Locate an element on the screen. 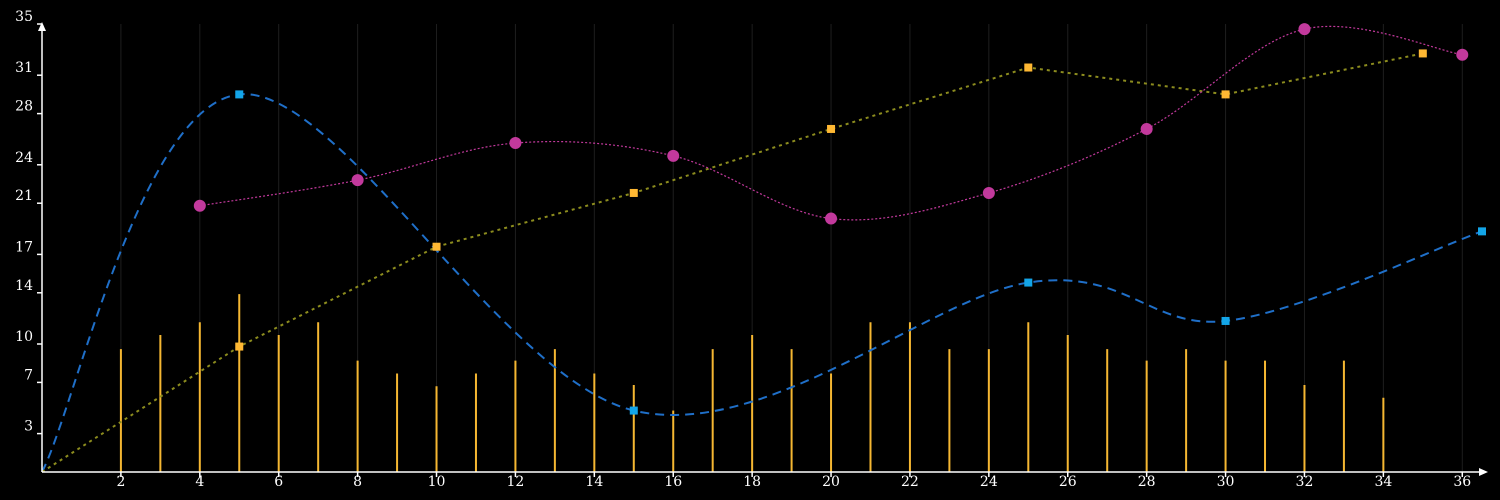 The width and height of the screenshot is (1500, 500). x-tick-label: 4 is located at coordinates (199, 482).